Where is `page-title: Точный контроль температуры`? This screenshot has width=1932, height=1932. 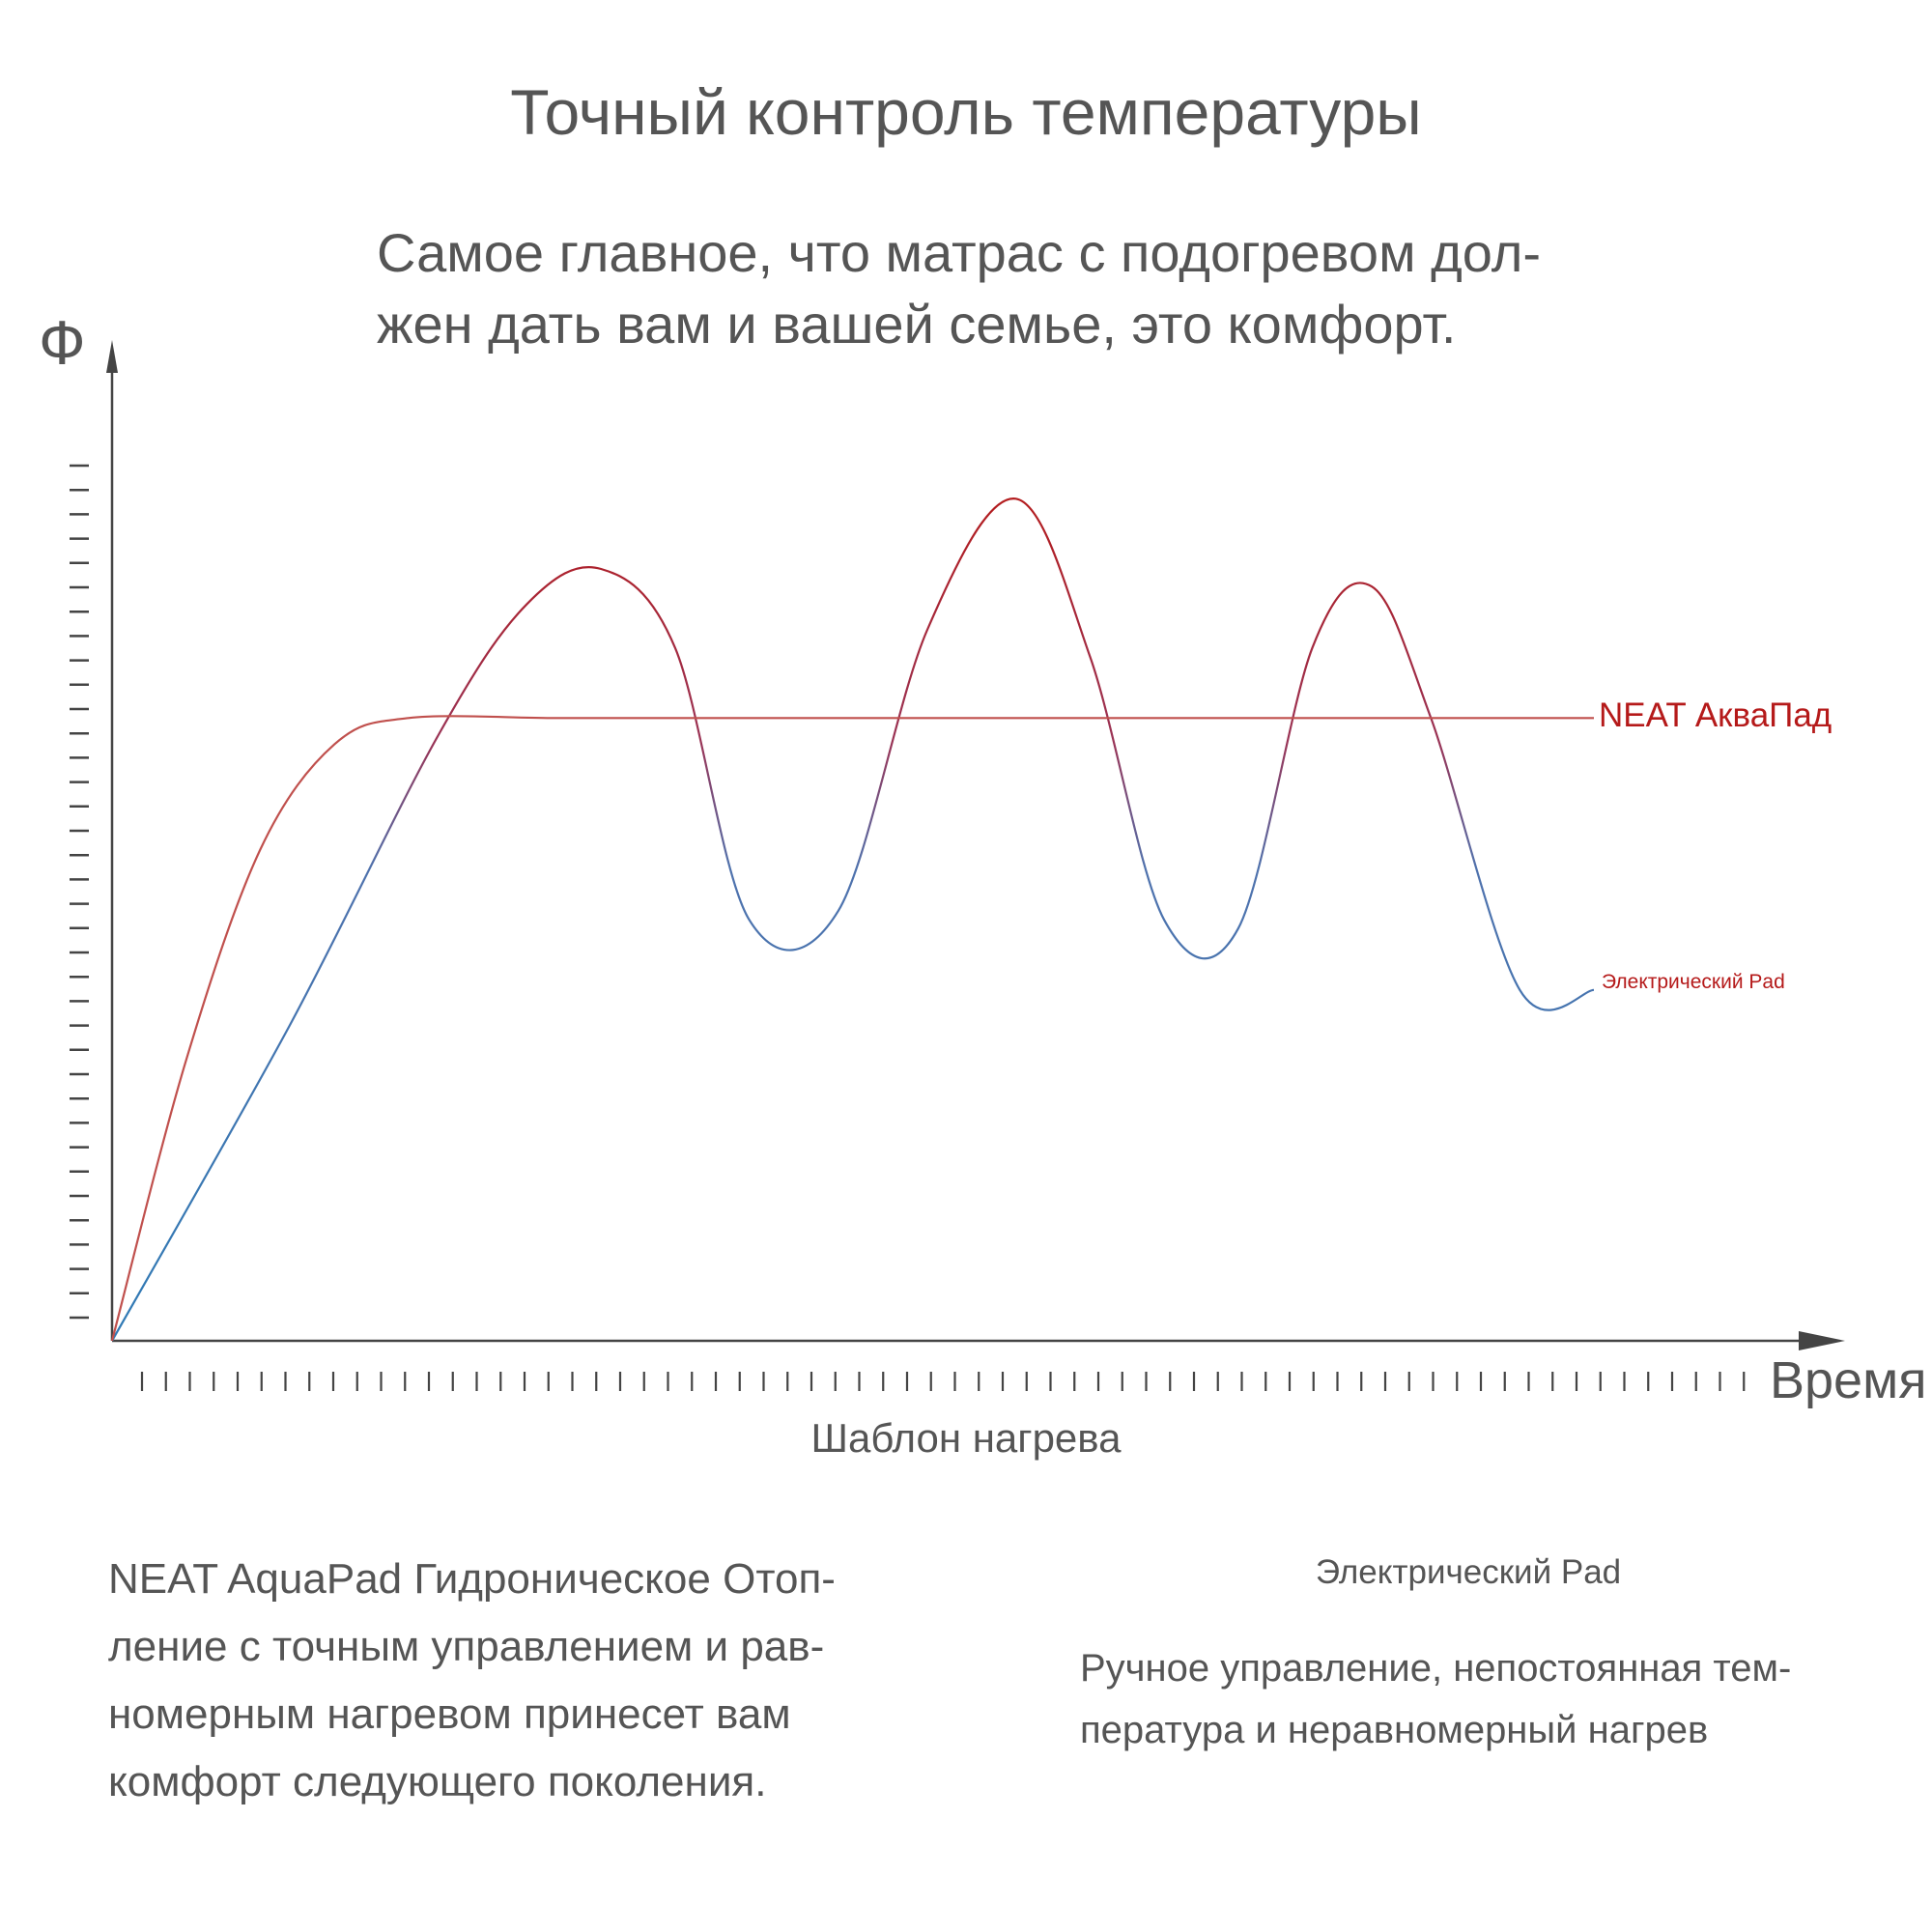
page-title: Точный контроль температуры is located at coordinates (966, 112).